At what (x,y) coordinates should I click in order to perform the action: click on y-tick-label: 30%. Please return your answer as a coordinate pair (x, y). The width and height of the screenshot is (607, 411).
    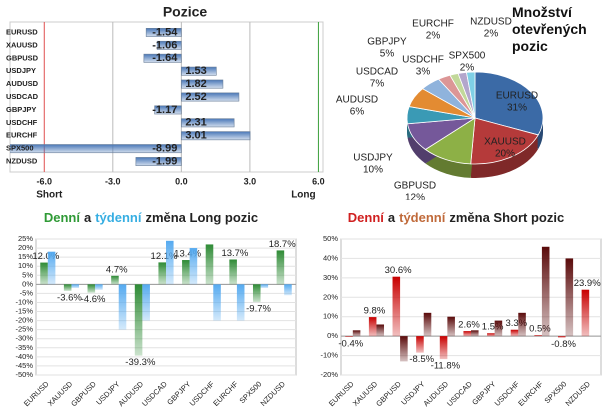
    Looking at the image, I should click on (330, 277).